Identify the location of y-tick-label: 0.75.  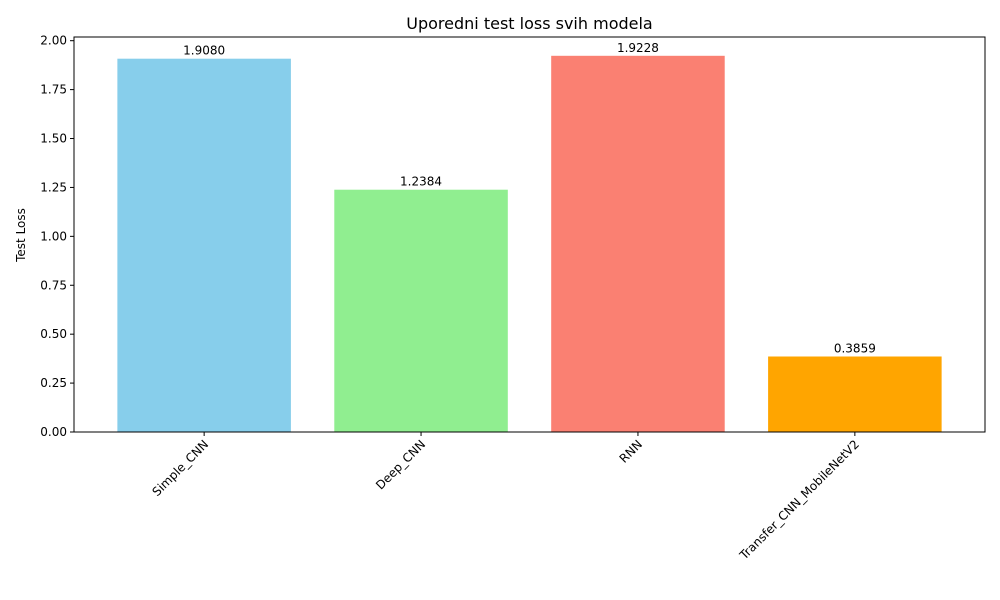
(53, 285).